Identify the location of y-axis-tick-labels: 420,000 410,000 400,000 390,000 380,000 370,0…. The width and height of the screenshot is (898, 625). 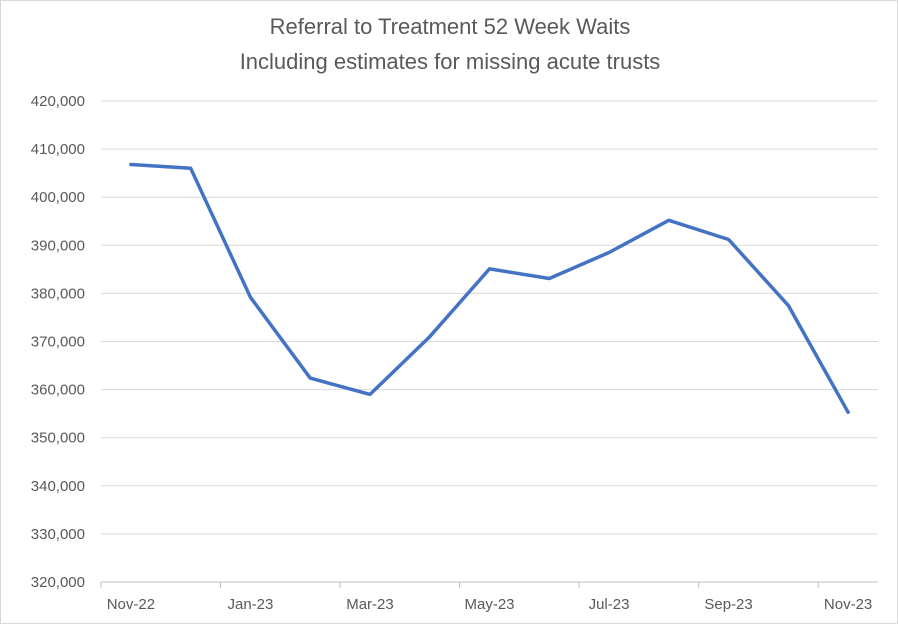
(58, 342).